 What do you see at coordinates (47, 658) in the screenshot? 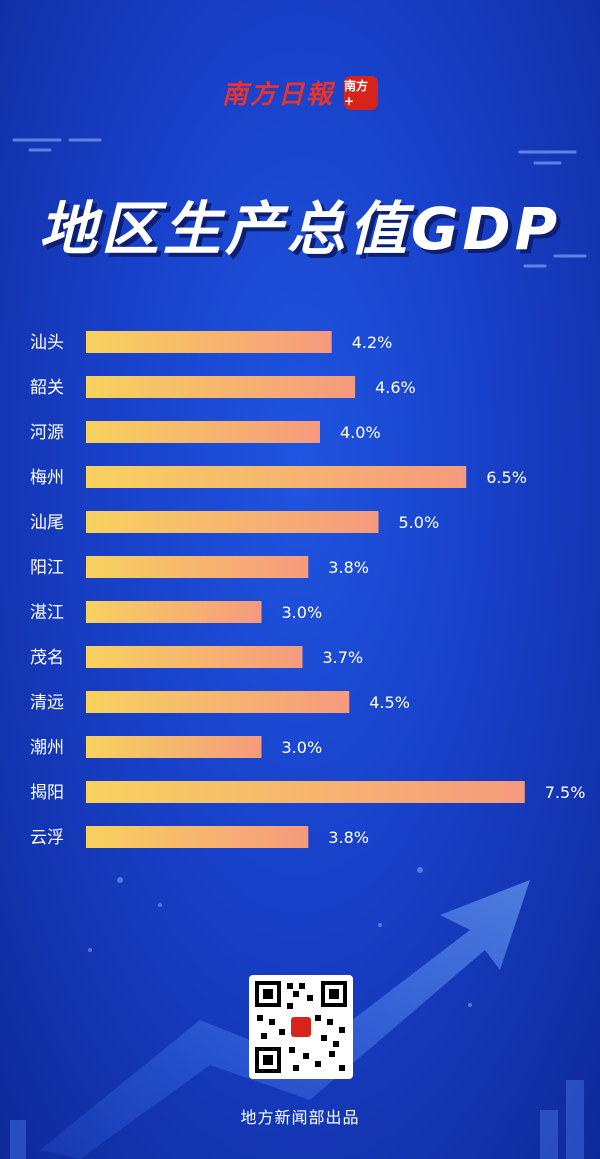
I see `category-label: 茂名` at bounding box center [47, 658].